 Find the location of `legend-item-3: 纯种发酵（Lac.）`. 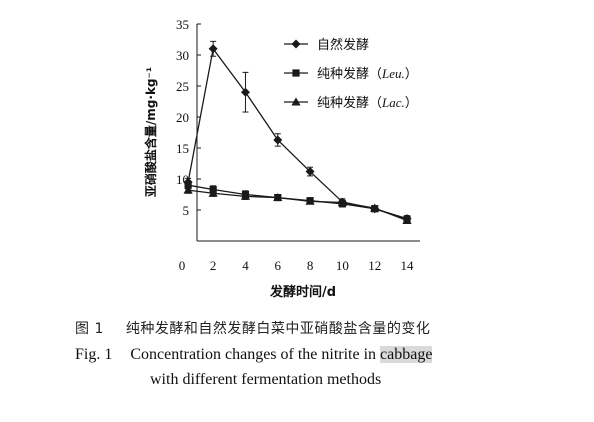

legend-item-3: 纯种发酵（Lac.） is located at coordinates (351, 103).